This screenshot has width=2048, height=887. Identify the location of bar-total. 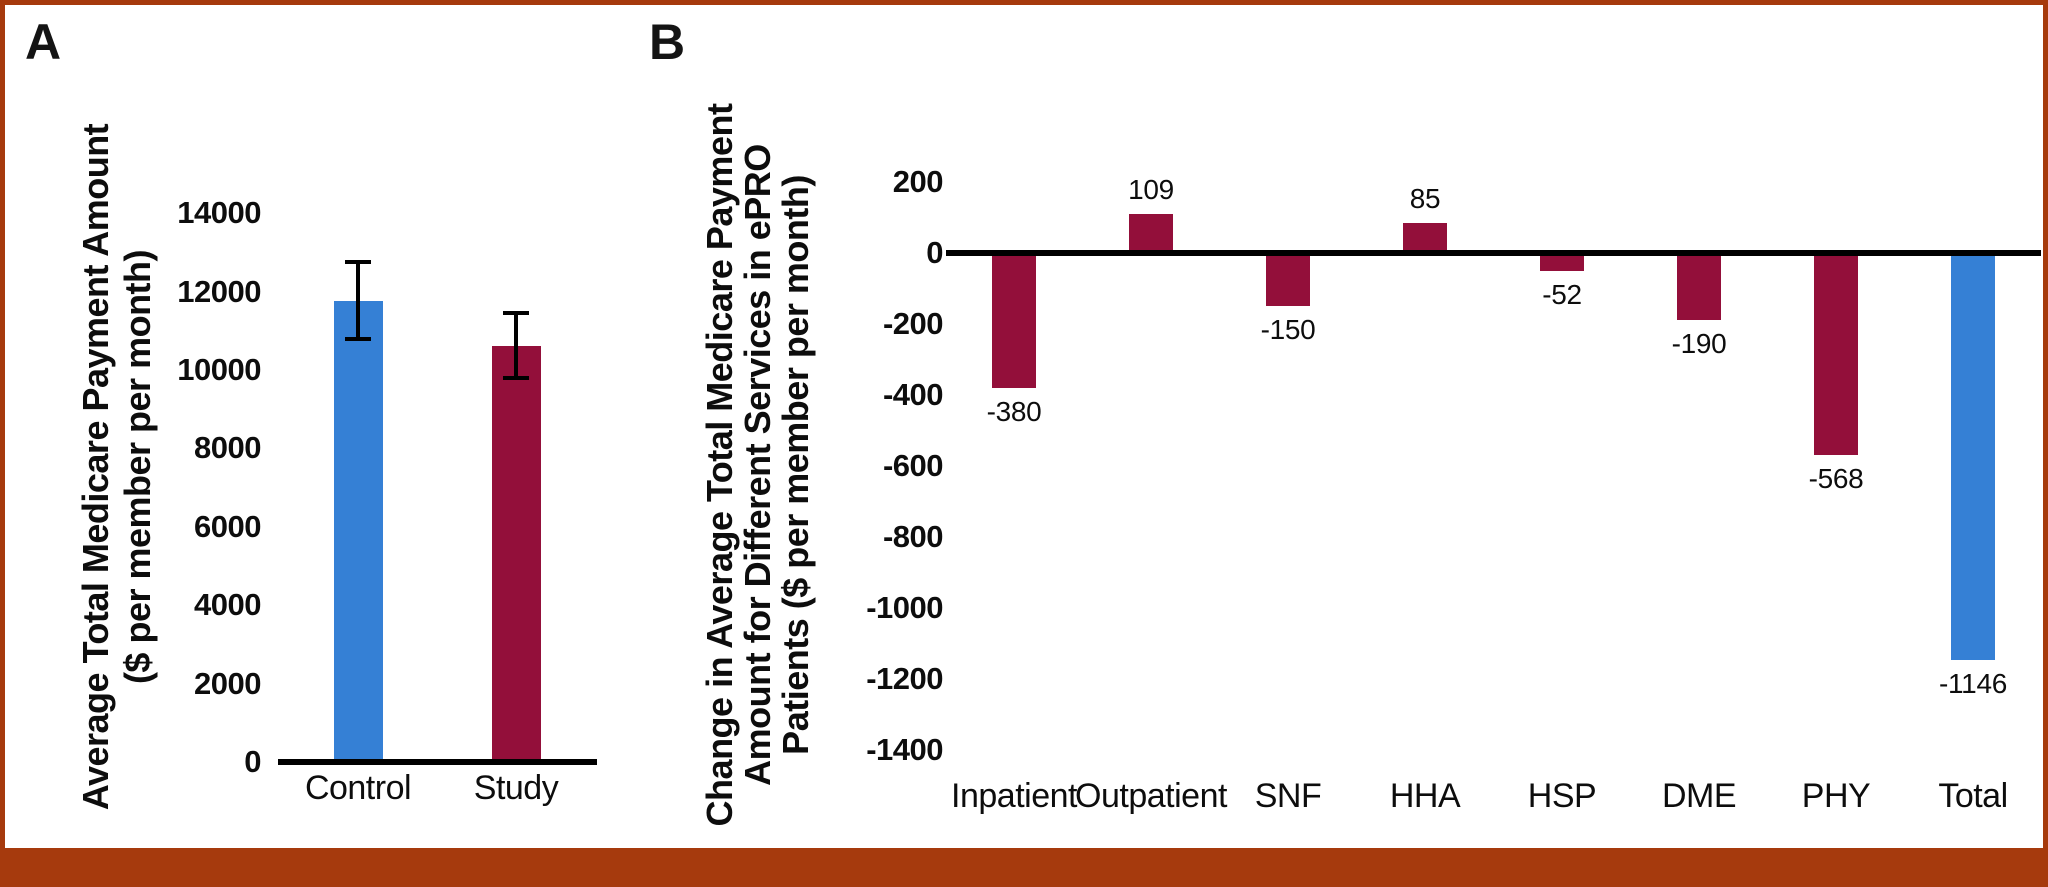
(1973, 456).